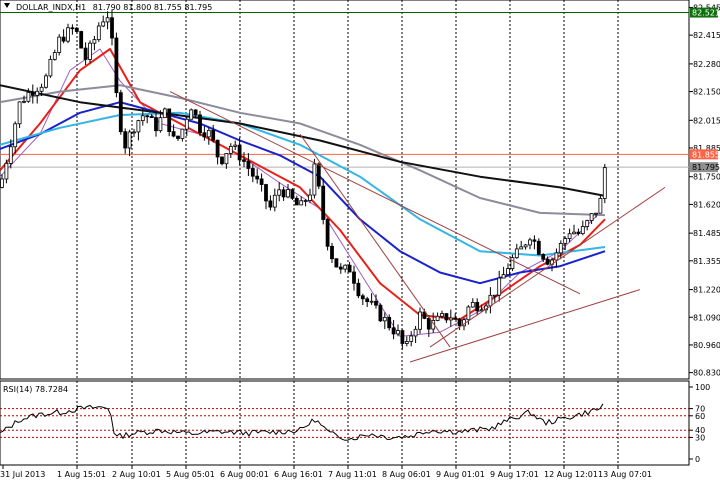  I want to click on time-tick-label: 9 Aug 17:01, so click(514, 474).